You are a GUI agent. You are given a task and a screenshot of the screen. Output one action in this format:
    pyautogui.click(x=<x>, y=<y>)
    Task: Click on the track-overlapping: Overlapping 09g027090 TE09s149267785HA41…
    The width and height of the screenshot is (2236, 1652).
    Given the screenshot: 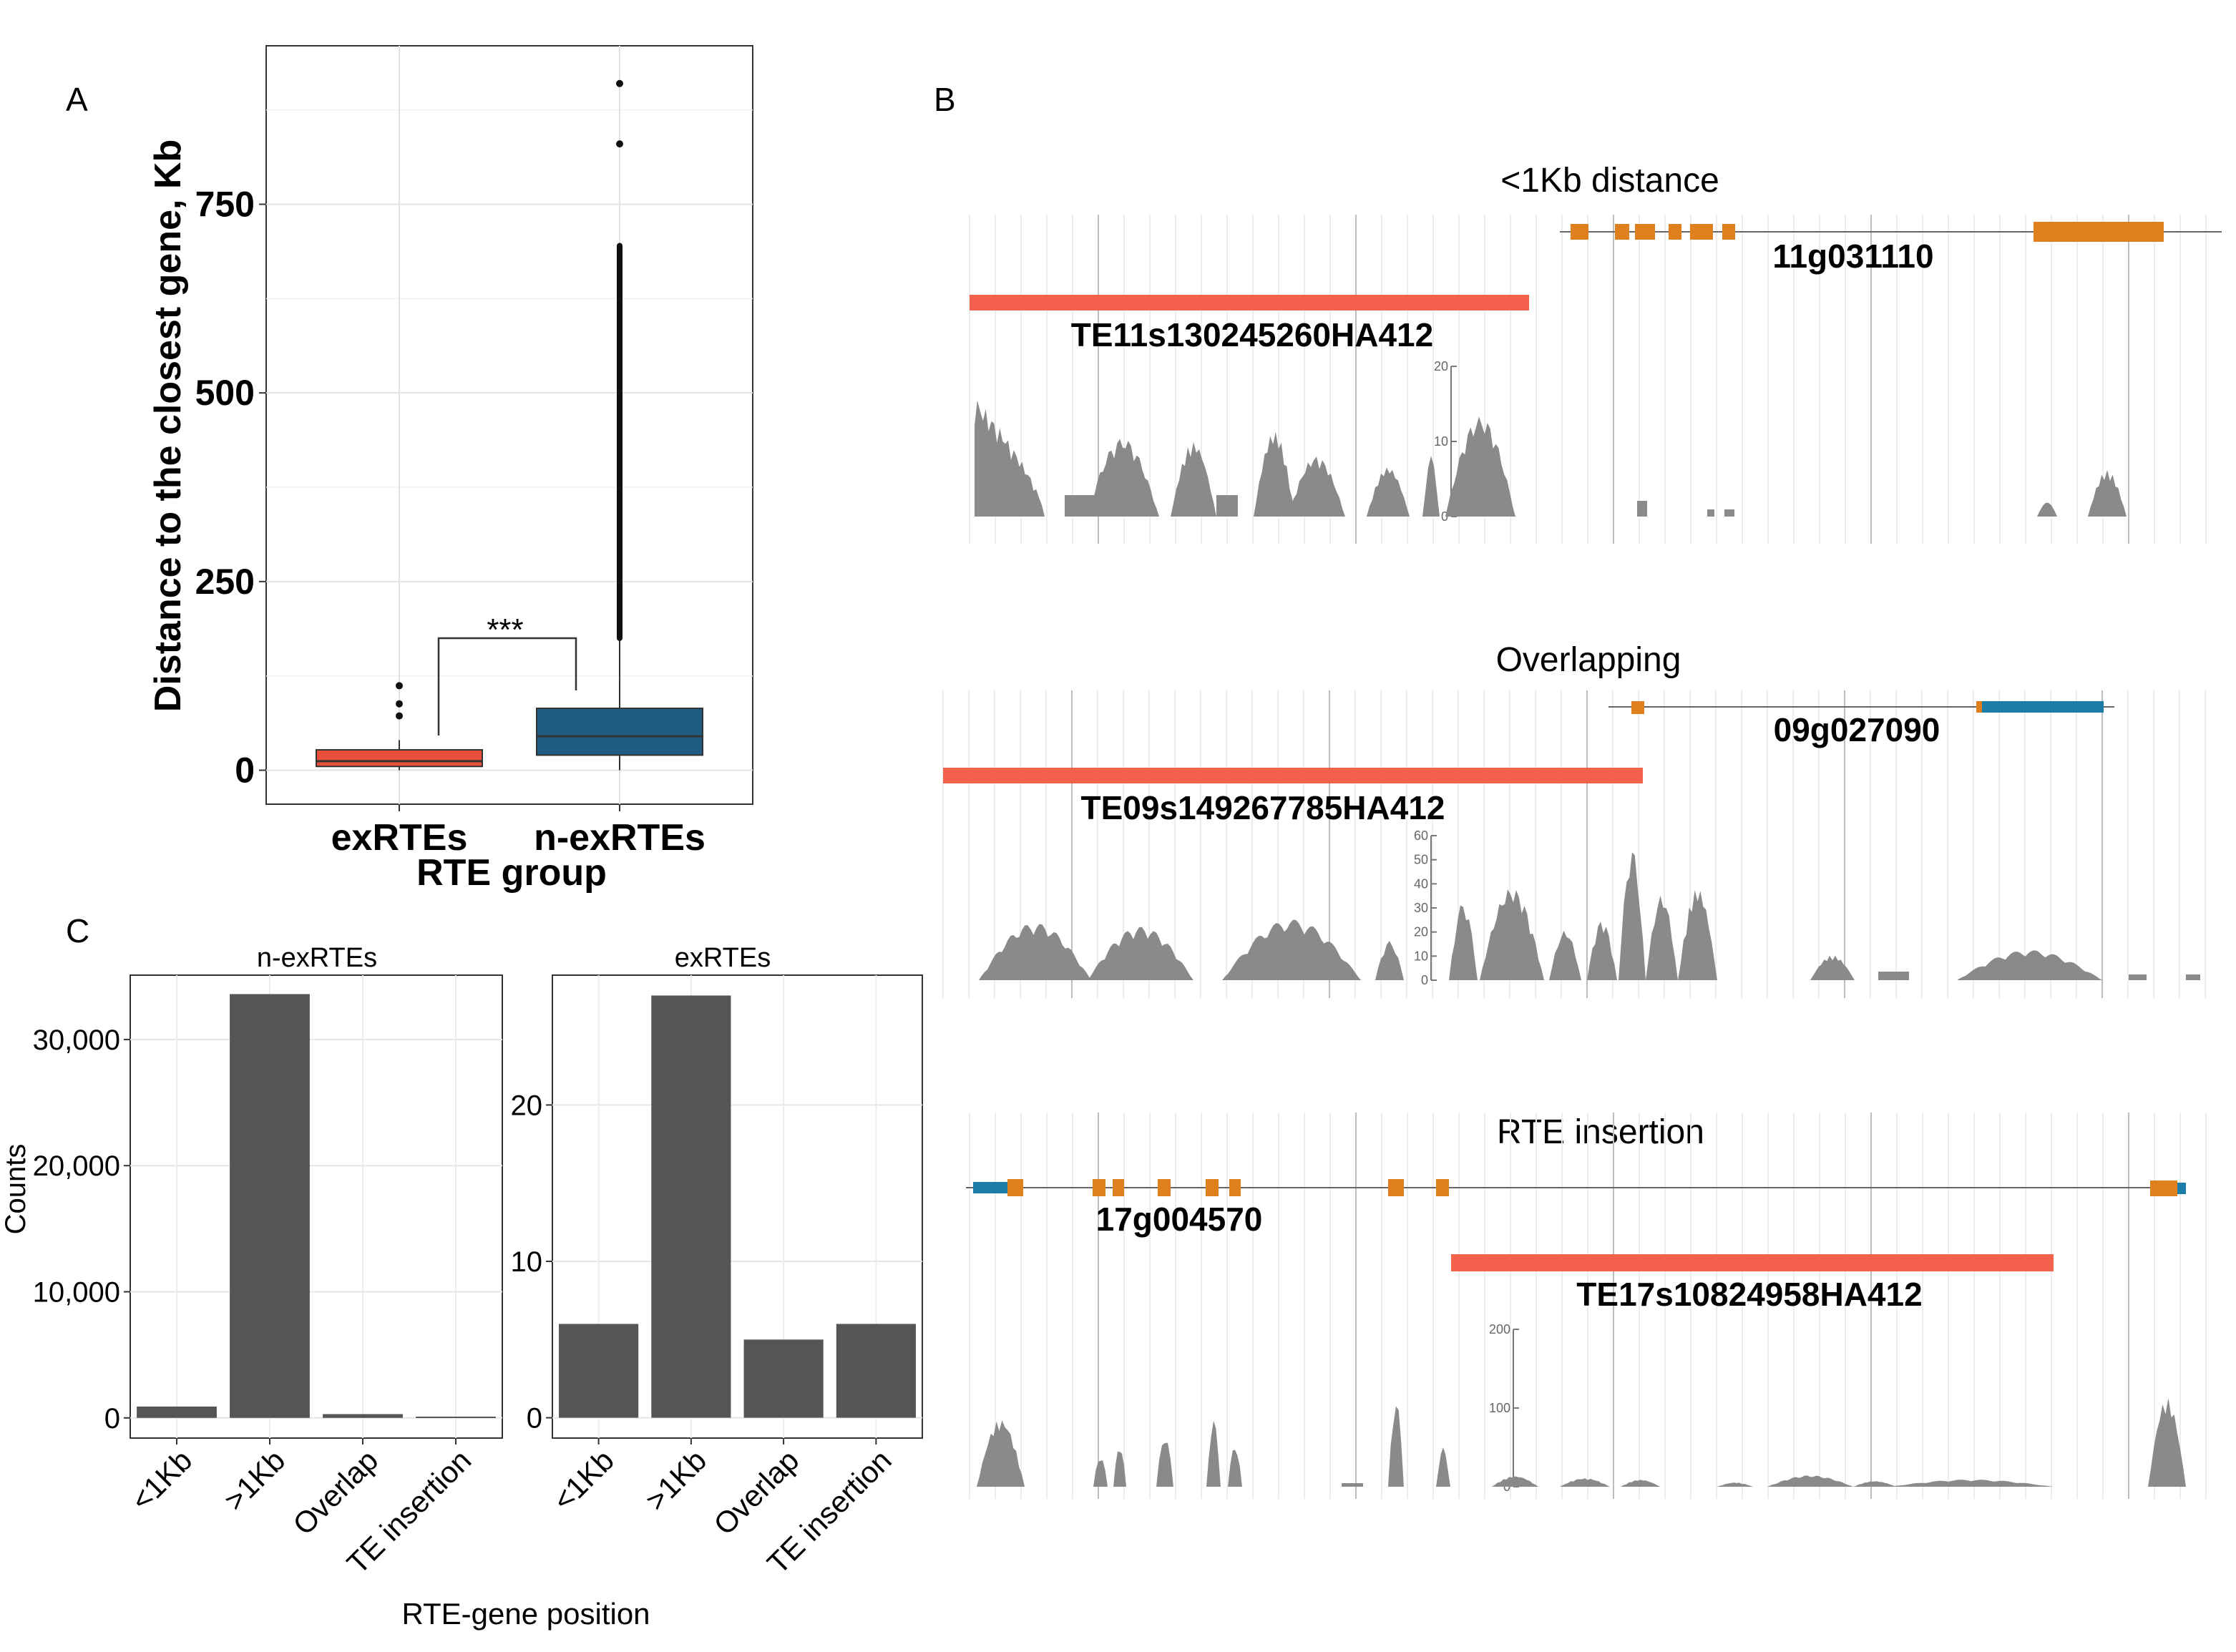 What is the action you would take?
    pyautogui.click(x=1574, y=820)
    